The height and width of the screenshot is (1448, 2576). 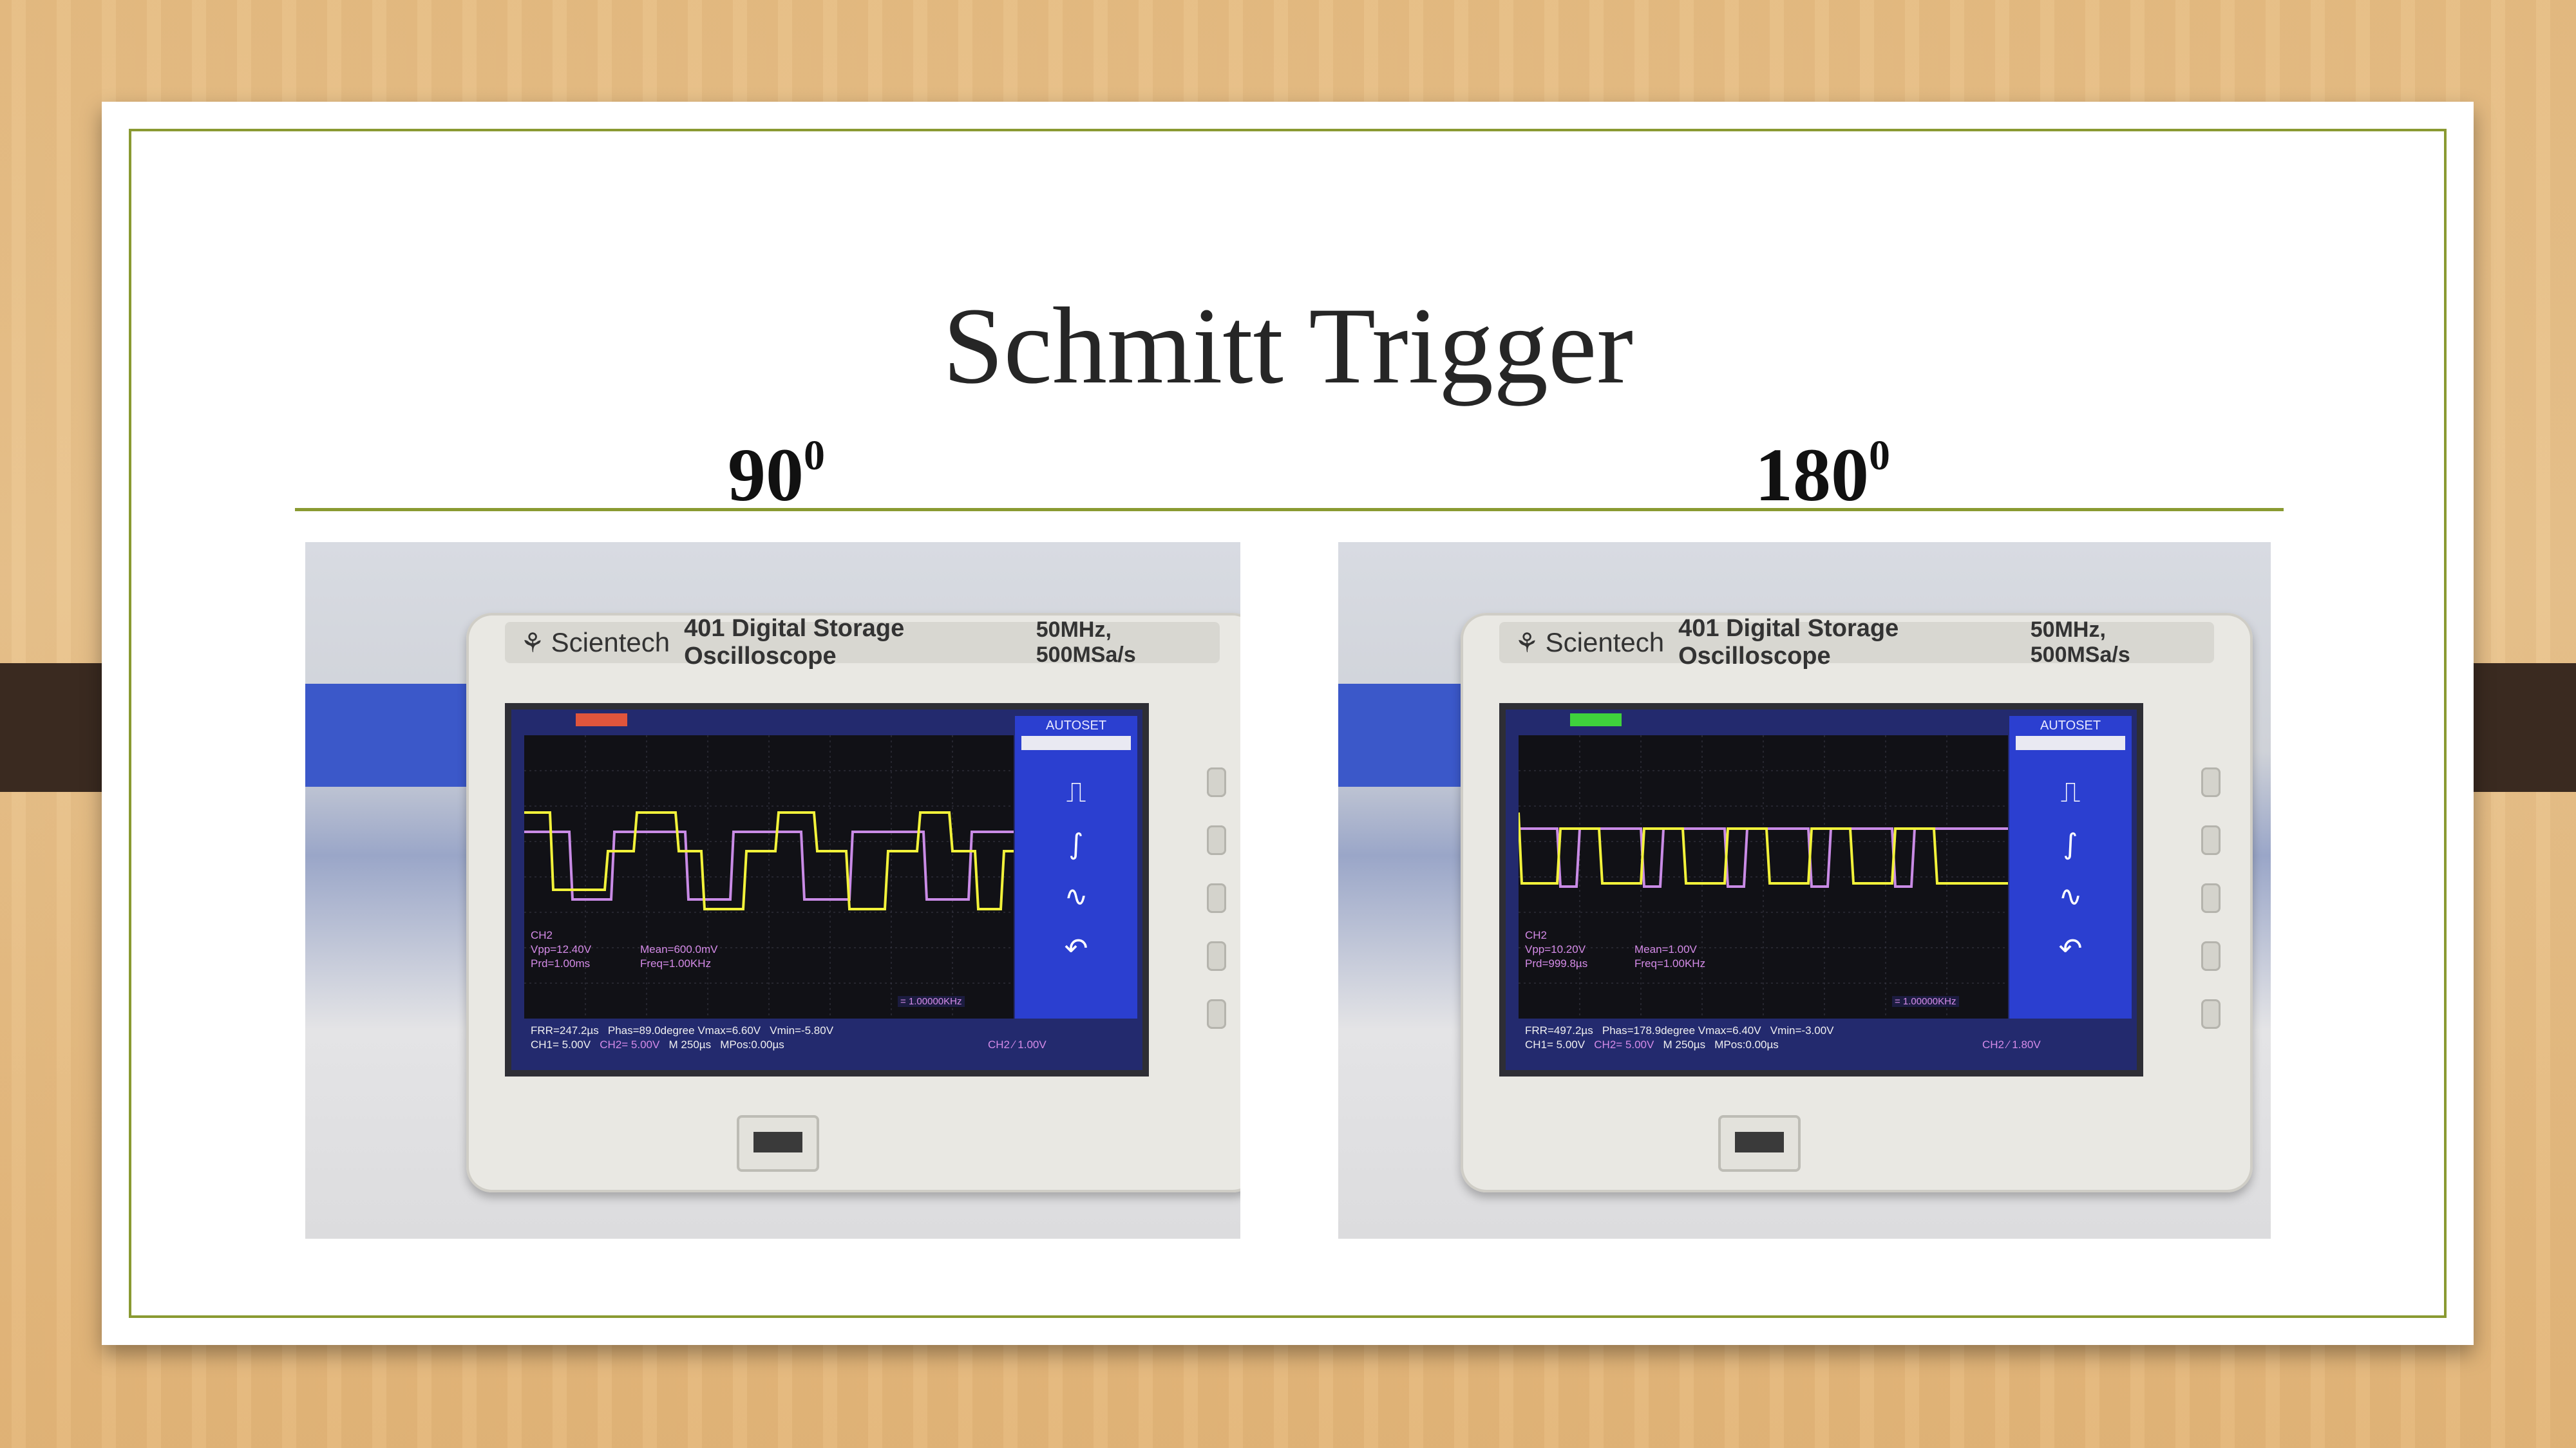 I want to click on right-angle-label: 1800, so click(x=1822, y=475).